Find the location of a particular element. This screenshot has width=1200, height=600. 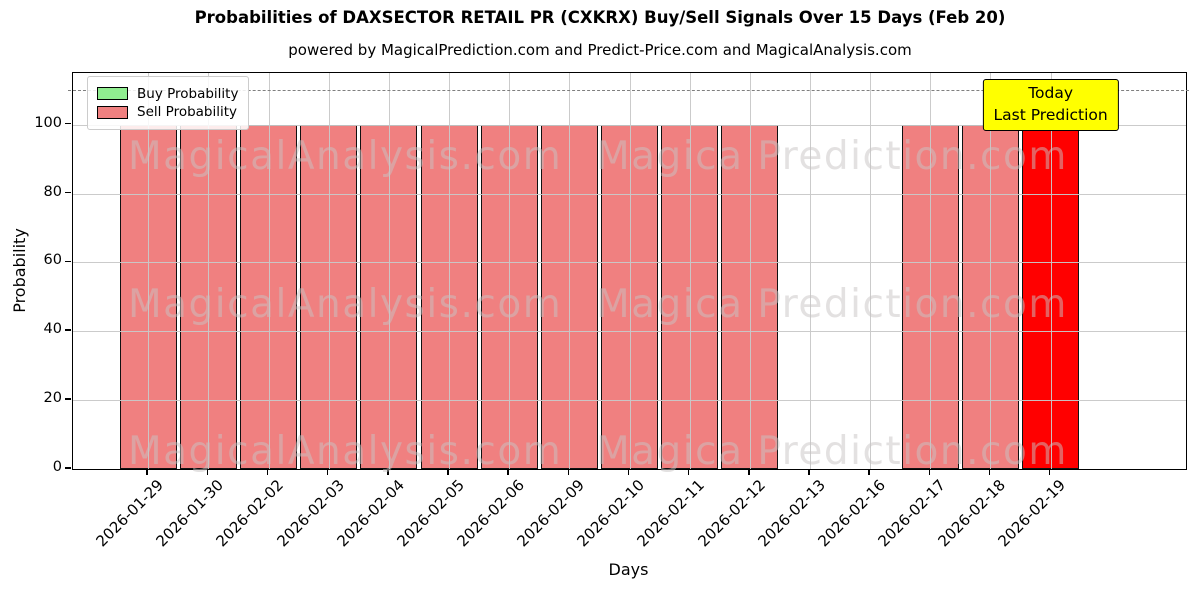

sell-color-swatch is located at coordinates (112, 112).